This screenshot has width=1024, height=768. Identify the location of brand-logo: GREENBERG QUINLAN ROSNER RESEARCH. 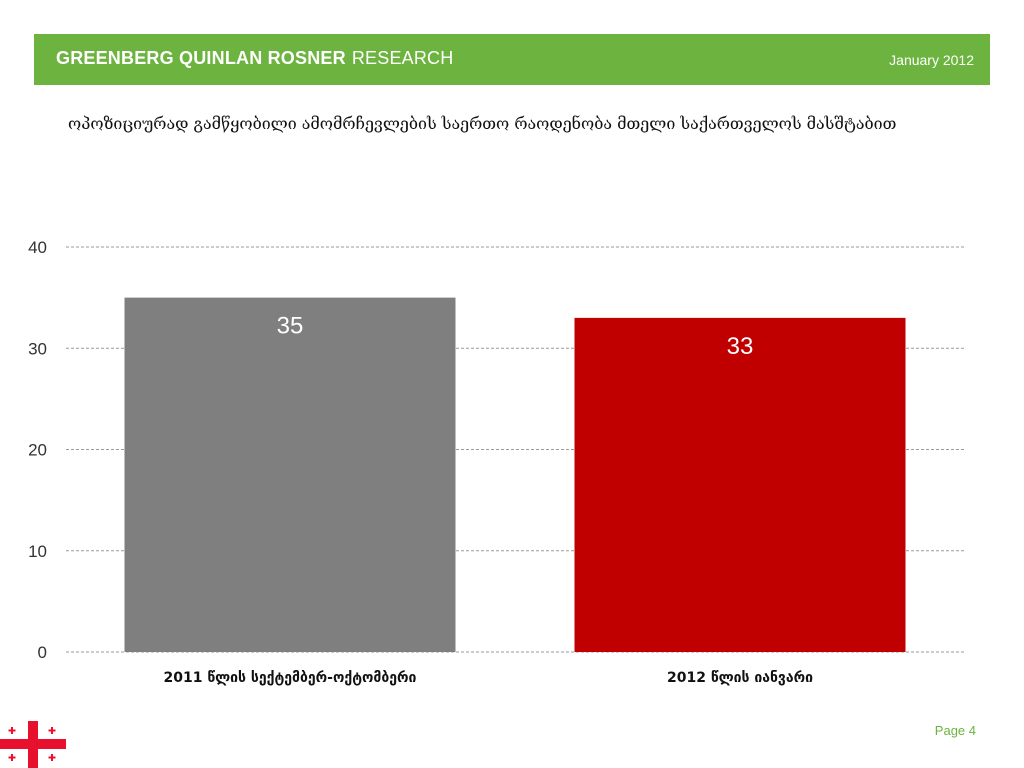
(254, 58).